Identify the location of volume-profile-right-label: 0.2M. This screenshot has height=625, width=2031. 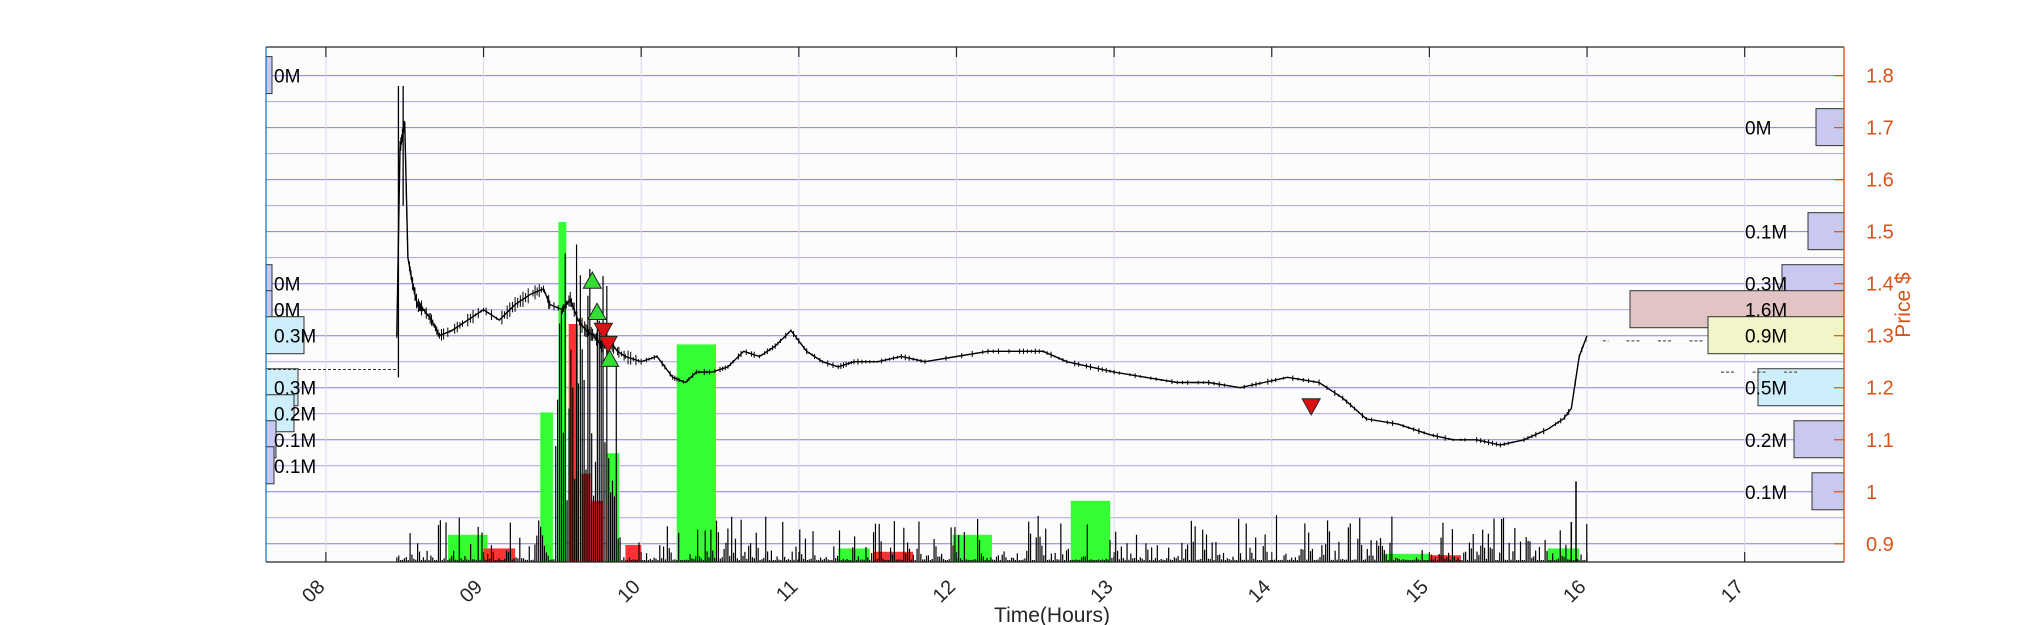
(1766, 441).